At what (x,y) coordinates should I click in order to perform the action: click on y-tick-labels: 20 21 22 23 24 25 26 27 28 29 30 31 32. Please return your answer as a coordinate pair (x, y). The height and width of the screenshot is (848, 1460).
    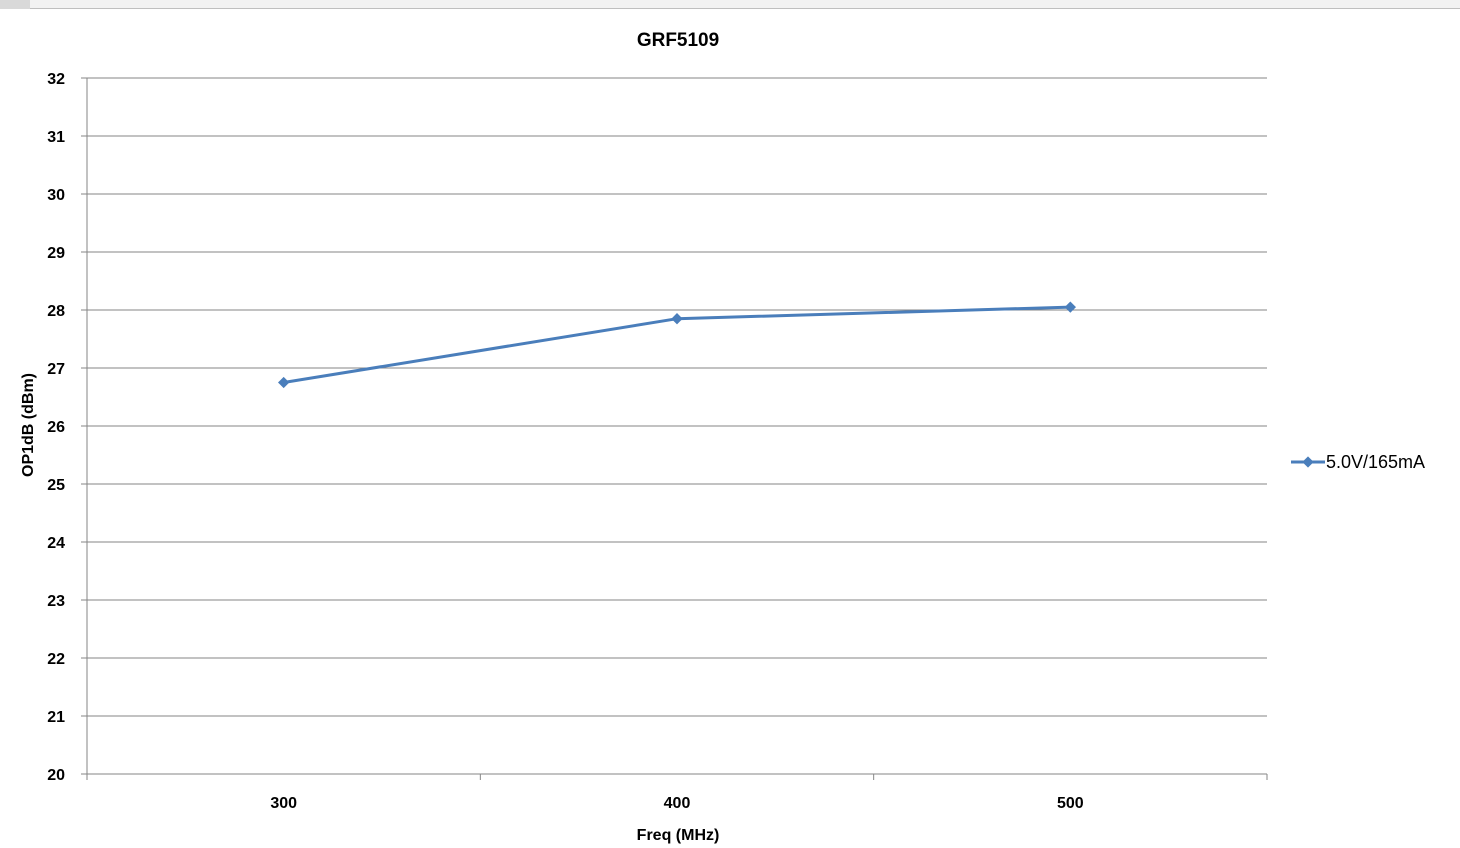
    Looking at the image, I should click on (56, 427).